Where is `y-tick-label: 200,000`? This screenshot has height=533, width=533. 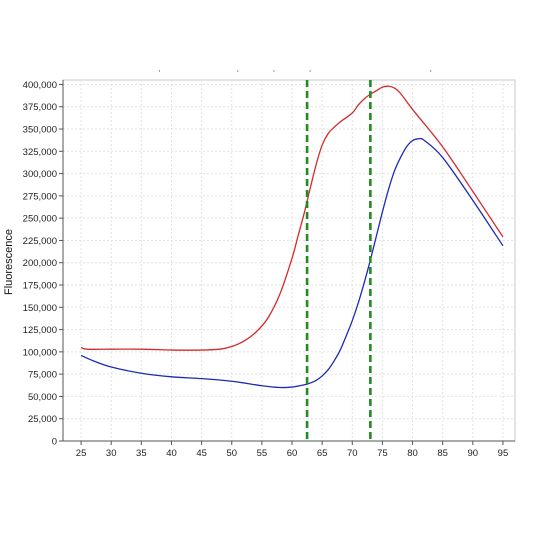
y-tick-label: 200,000 is located at coordinates (40, 263).